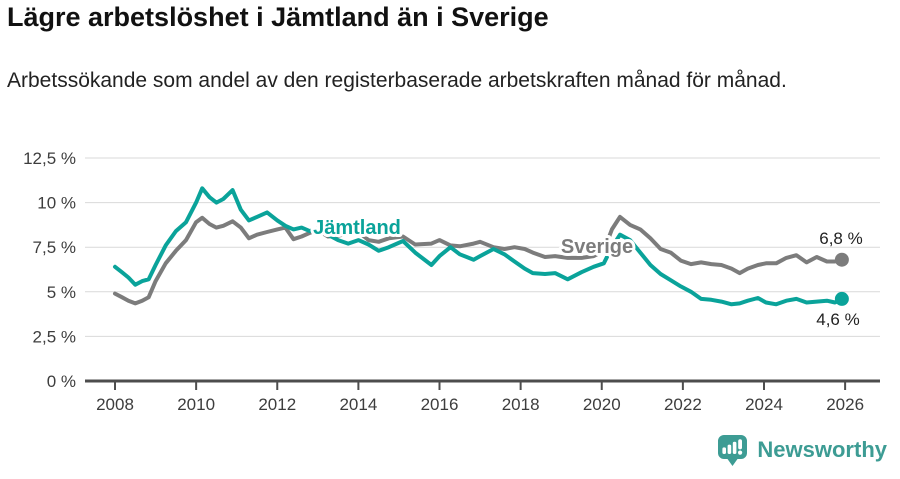  What do you see at coordinates (840, 238) in the screenshot?
I see `sverige-end-value: 6,8 %` at bounding box center [840, 238].